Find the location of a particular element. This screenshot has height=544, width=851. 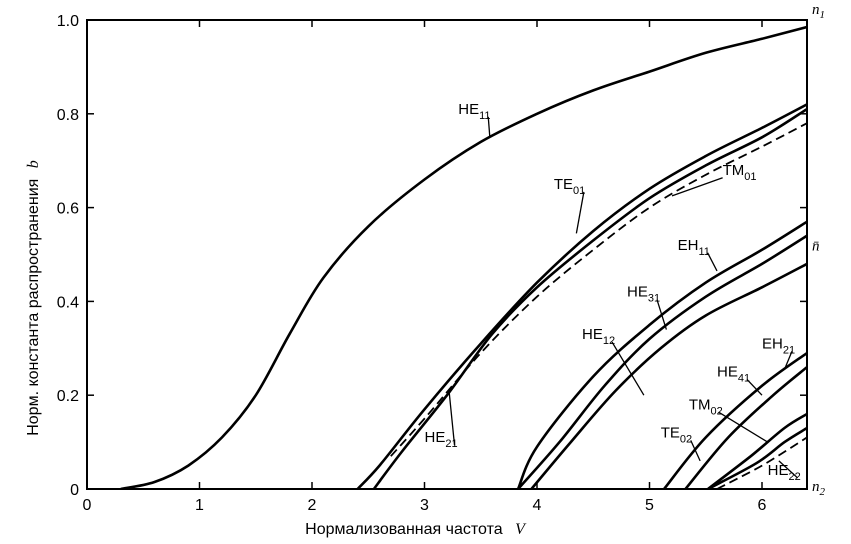

leader-he31 is located at coordinates (661, 314).